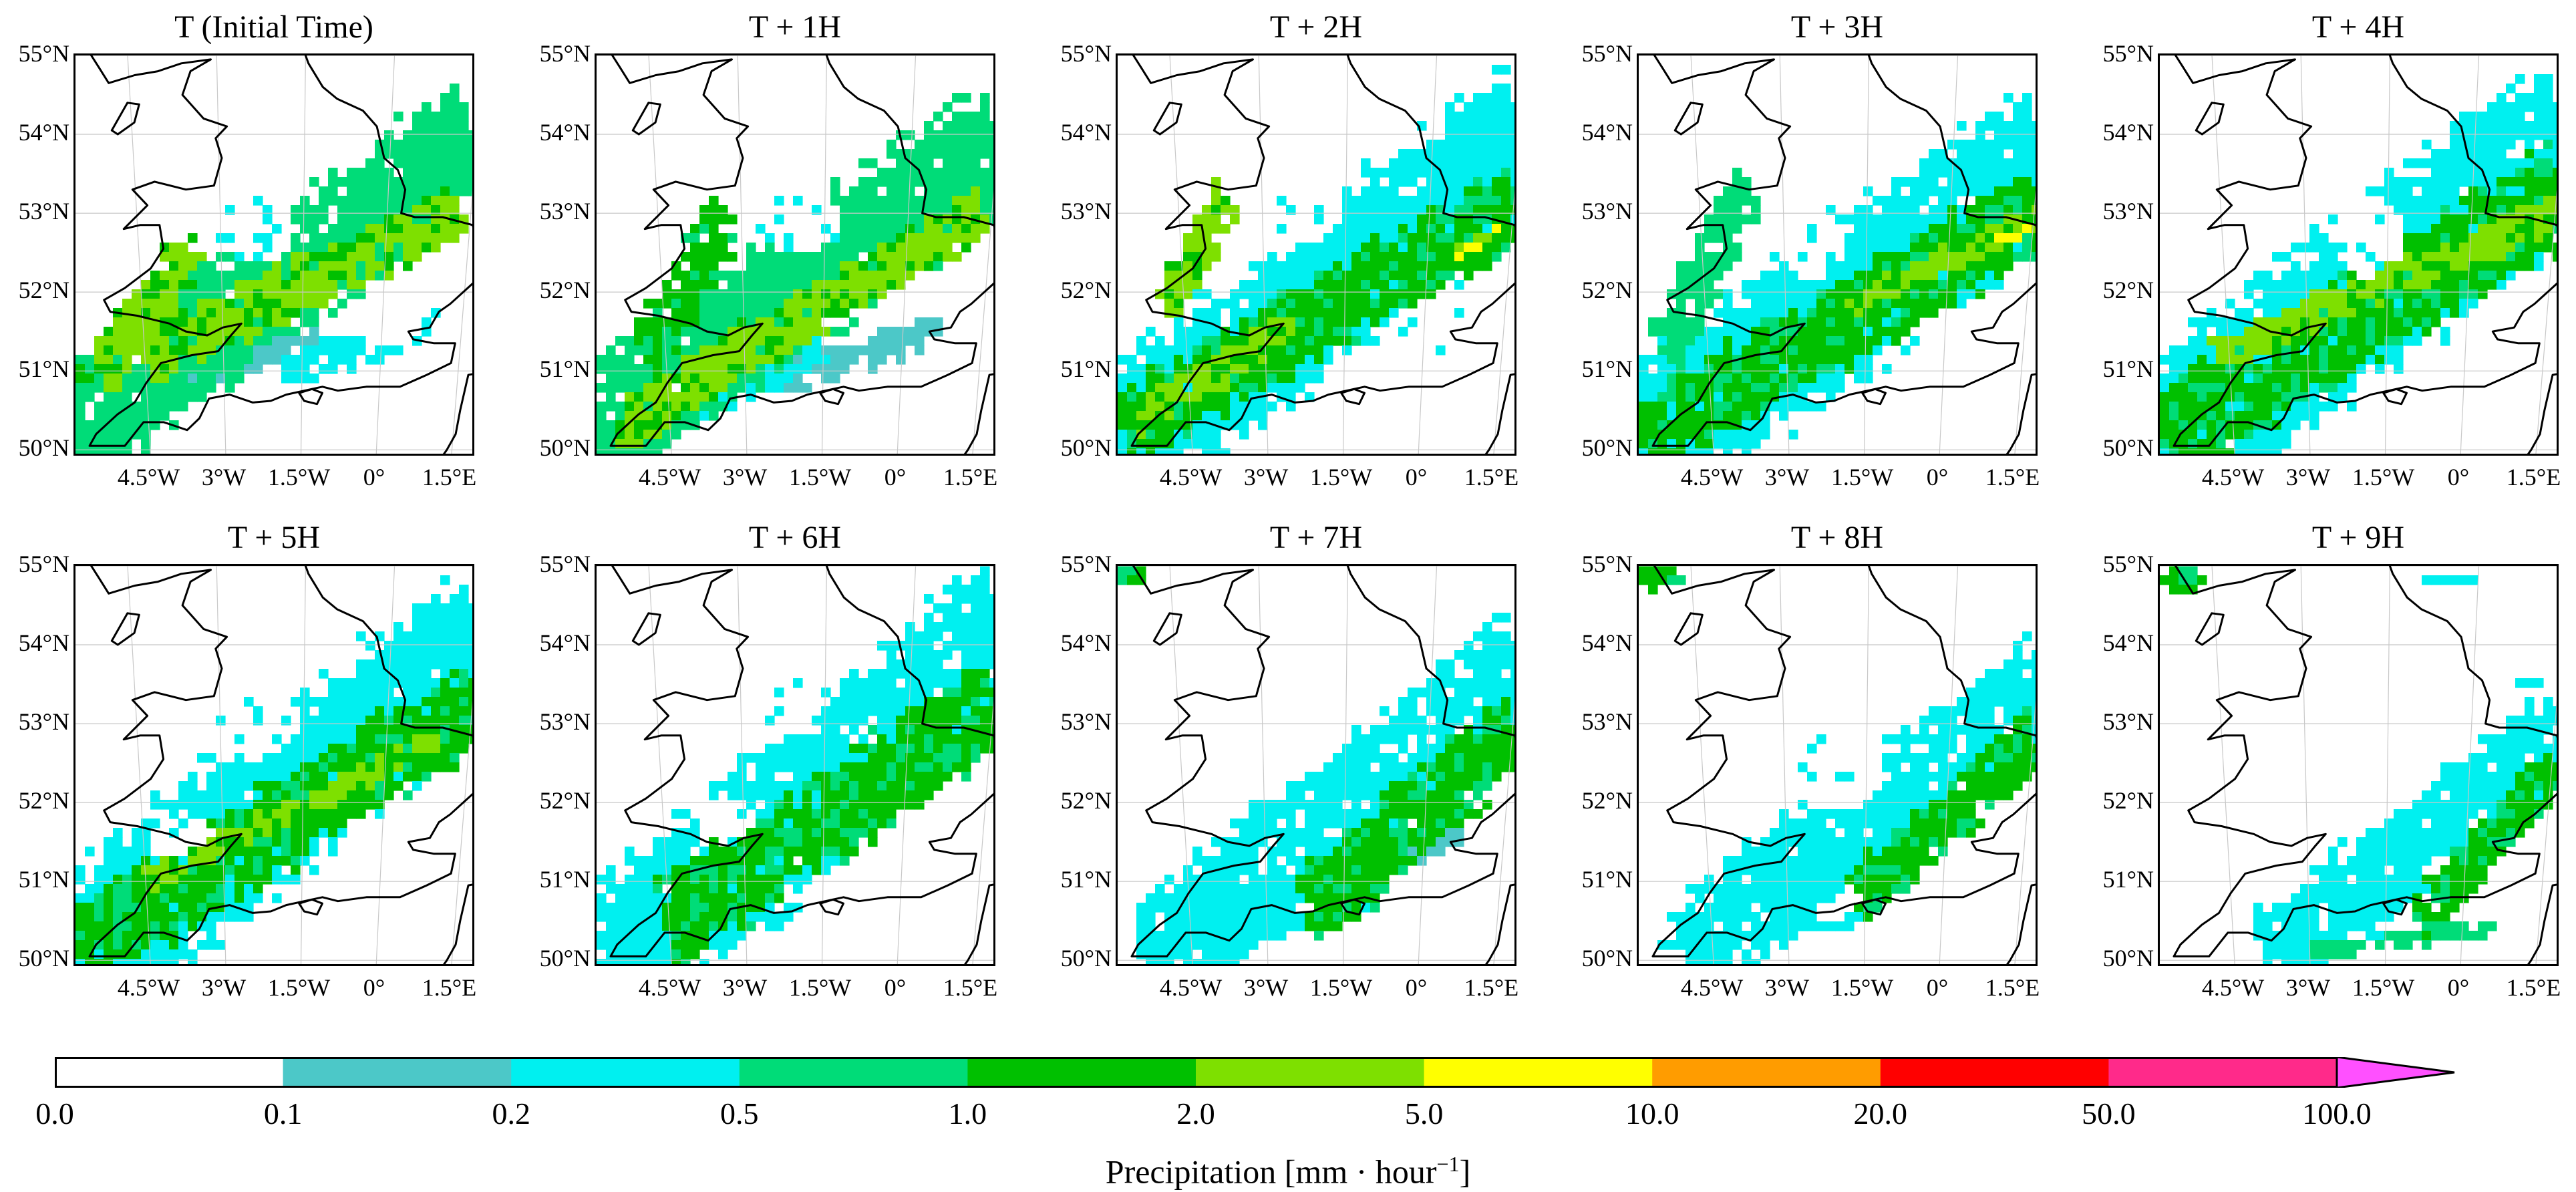  I want to click on colorbar-extend-arrow, so click(2395, 1072).